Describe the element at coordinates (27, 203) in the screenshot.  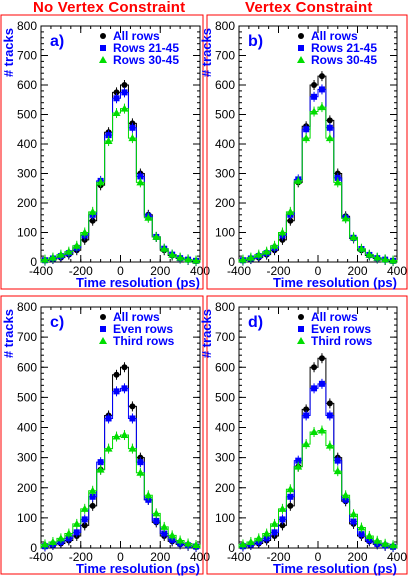
I see `y-tick-label: 200` at that location.